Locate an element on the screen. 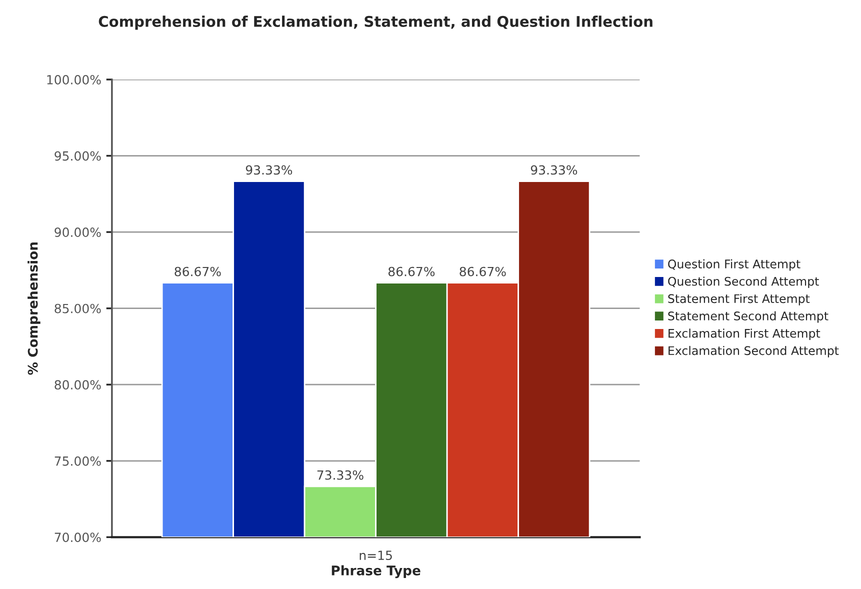 The image size is (861, 589). y-tick-label: 85.00% is located at coordinates (77, 309).